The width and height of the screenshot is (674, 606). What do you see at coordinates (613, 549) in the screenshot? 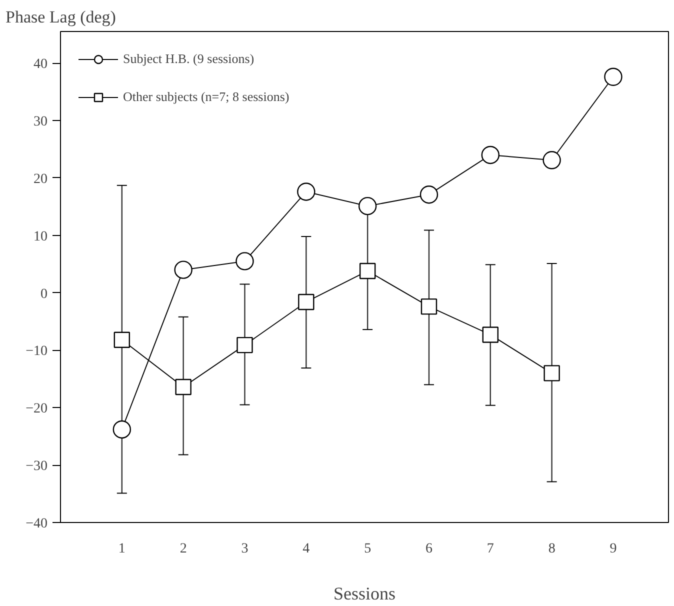
I see `x-tick-label: 9` at bounding box center [613, 549].